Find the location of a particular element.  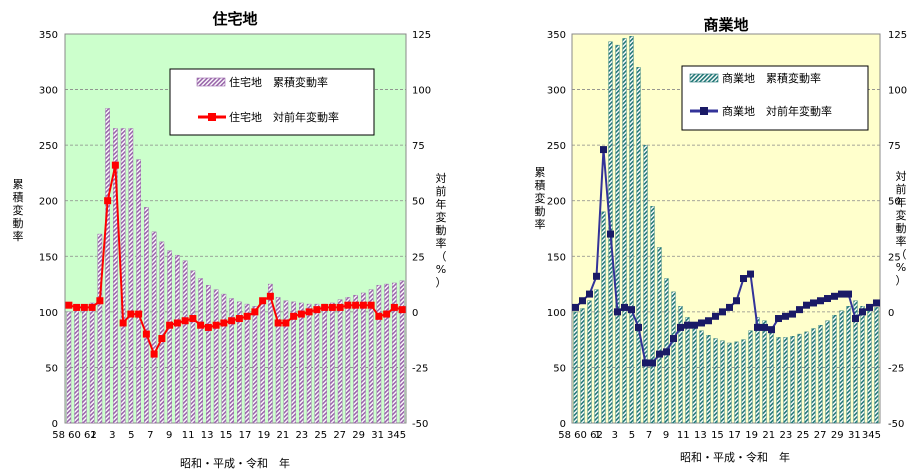

right-tick-label: 0 is located at coordinates (891, 313).